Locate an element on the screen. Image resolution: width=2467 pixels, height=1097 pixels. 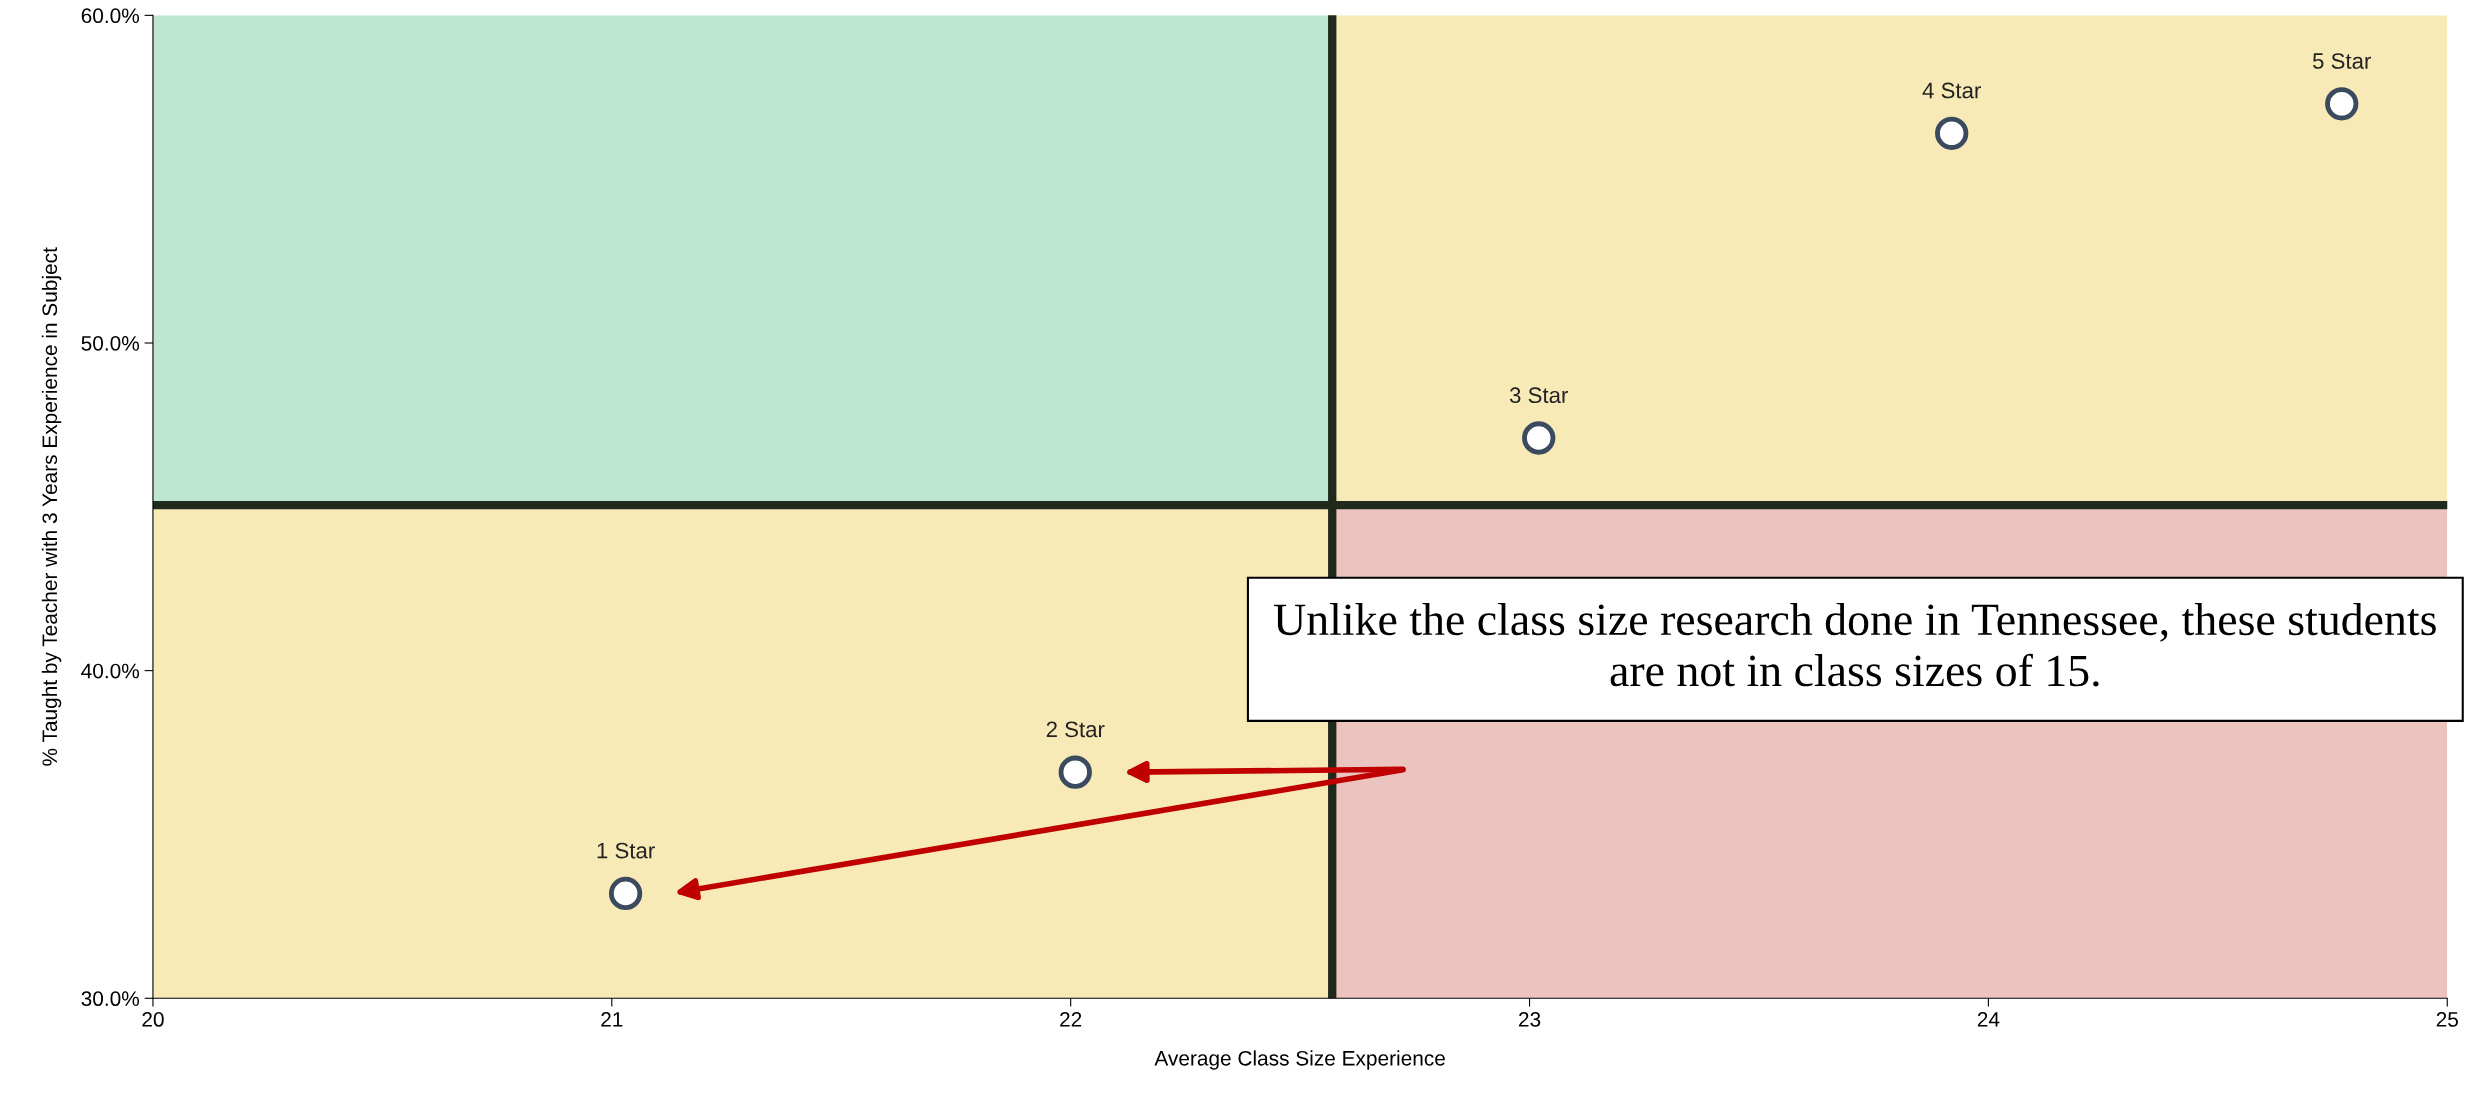
y-tick-label: 40.0% is located at coordinates (110, 671).